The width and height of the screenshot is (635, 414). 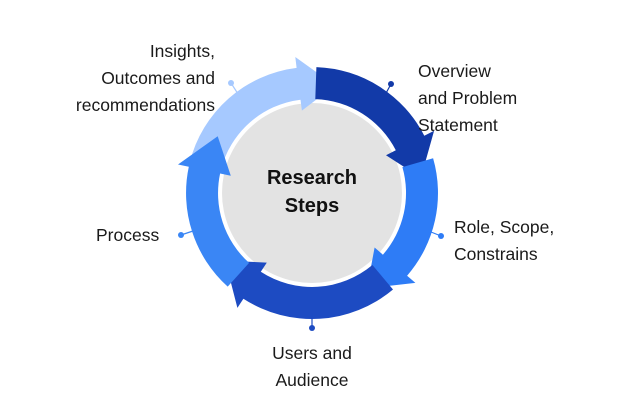 What do you see at coordinates (312, 328) in the screenshot?
I see `connector-dot-users` at bounding box center [312, 328].